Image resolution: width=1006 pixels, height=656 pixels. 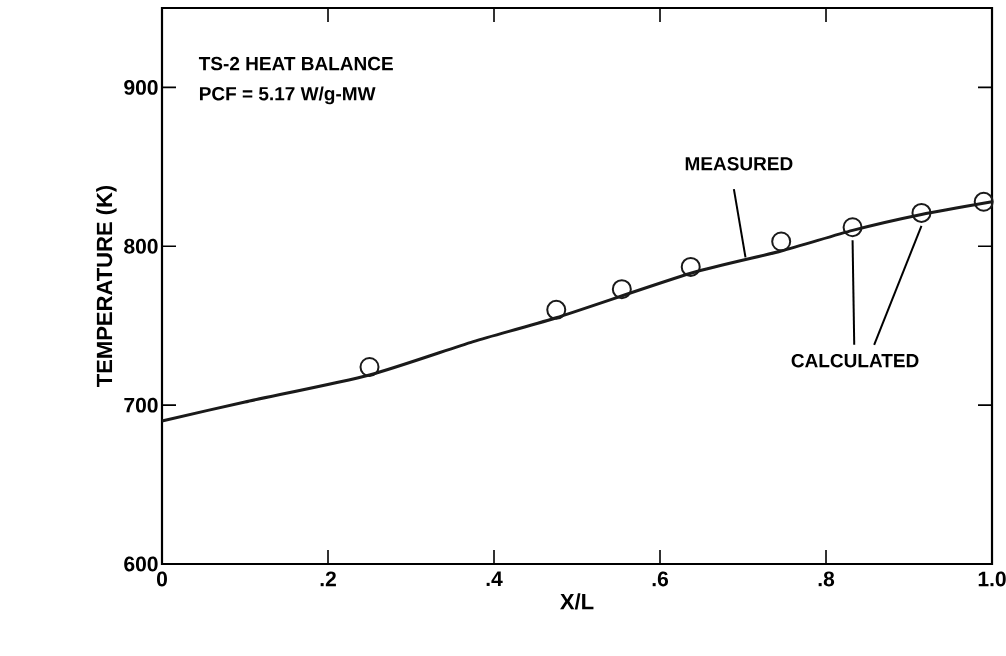 I want to click on annotation: PCF = 5.17 W/g-MW, so click(x=287, y=95).